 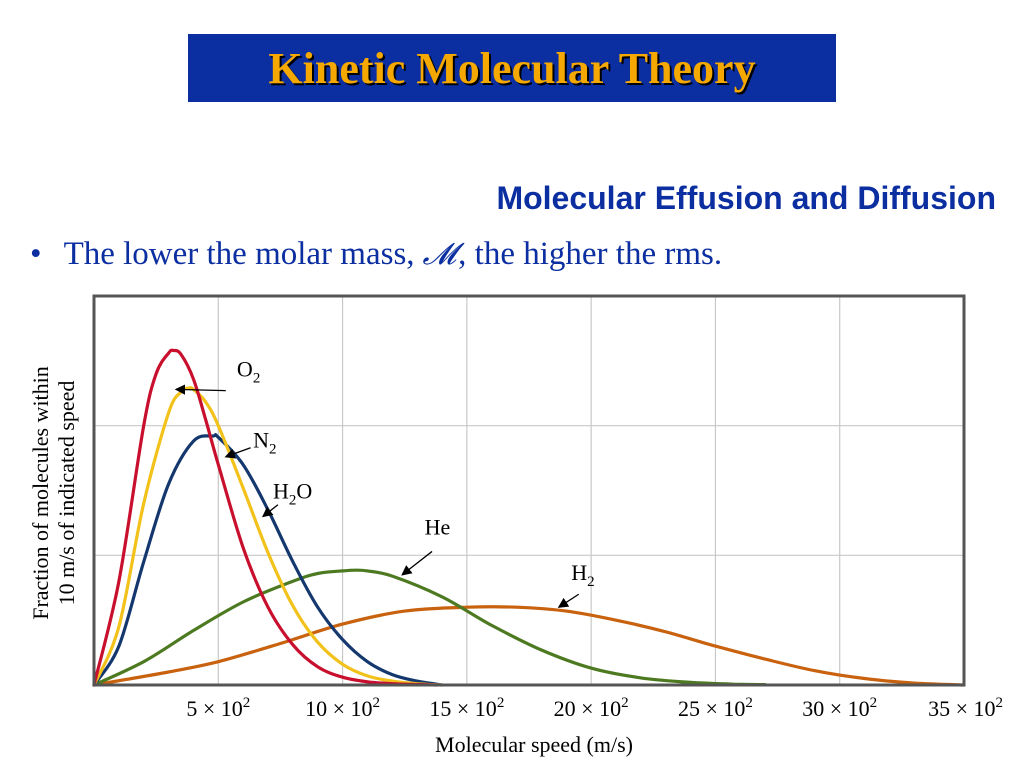 I want to click on x-tick-label-7: 35 × 102, so click(x=965, y=708).